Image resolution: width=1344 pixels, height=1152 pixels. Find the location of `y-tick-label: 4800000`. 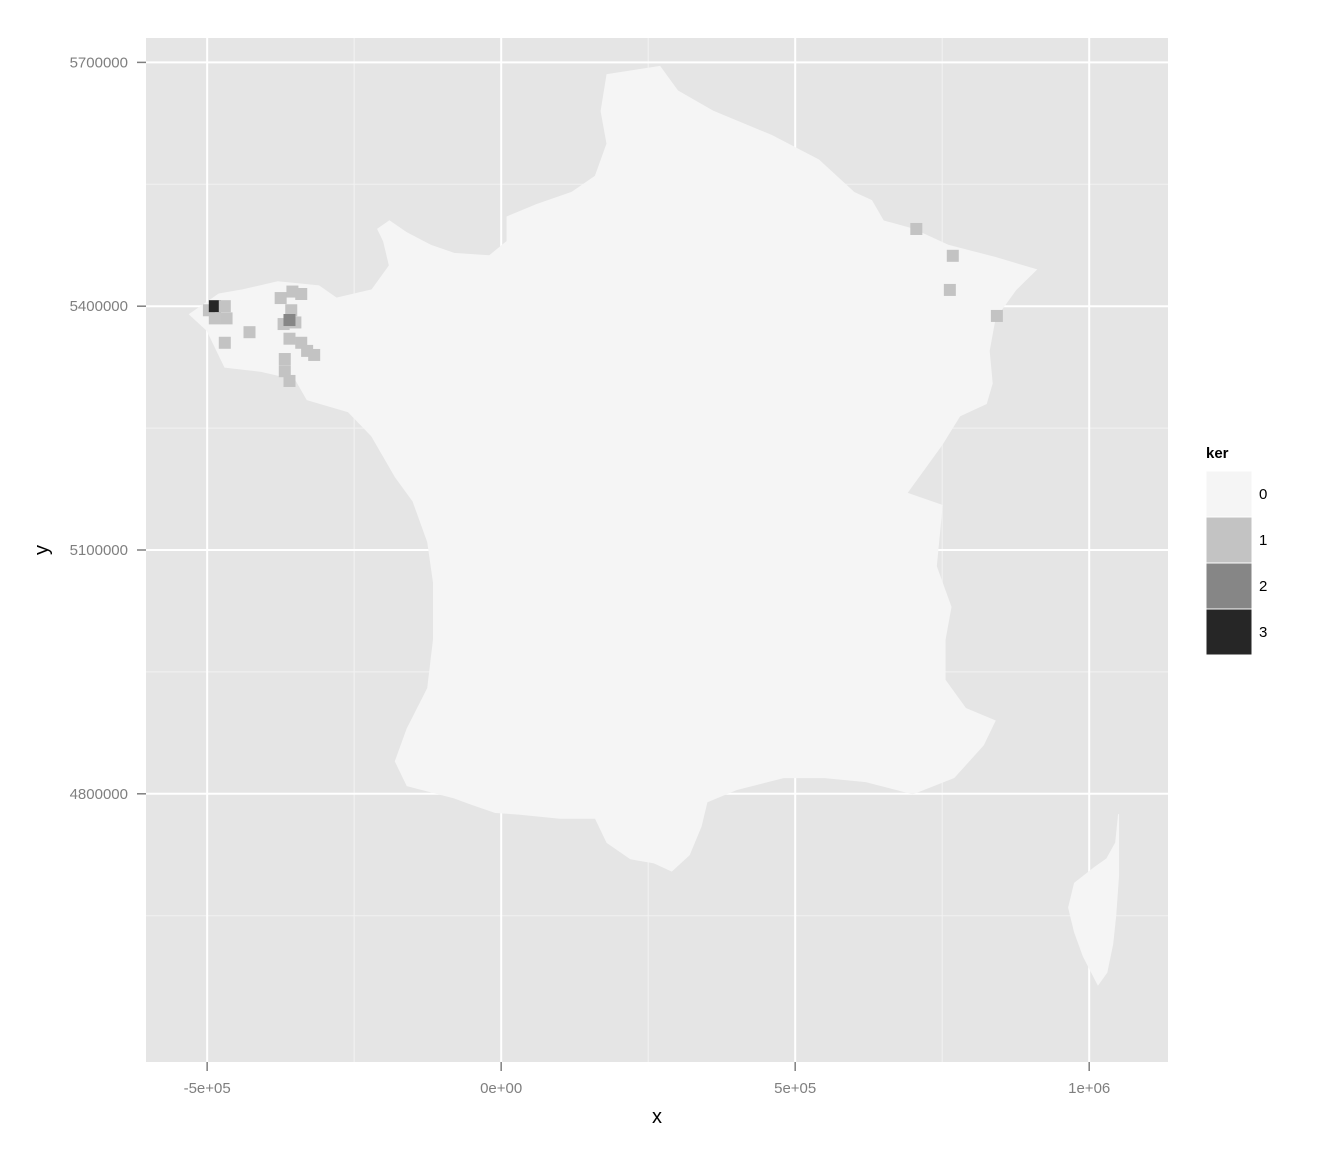

y-tick-label: 4800000 is located at coordinates (99, 794).